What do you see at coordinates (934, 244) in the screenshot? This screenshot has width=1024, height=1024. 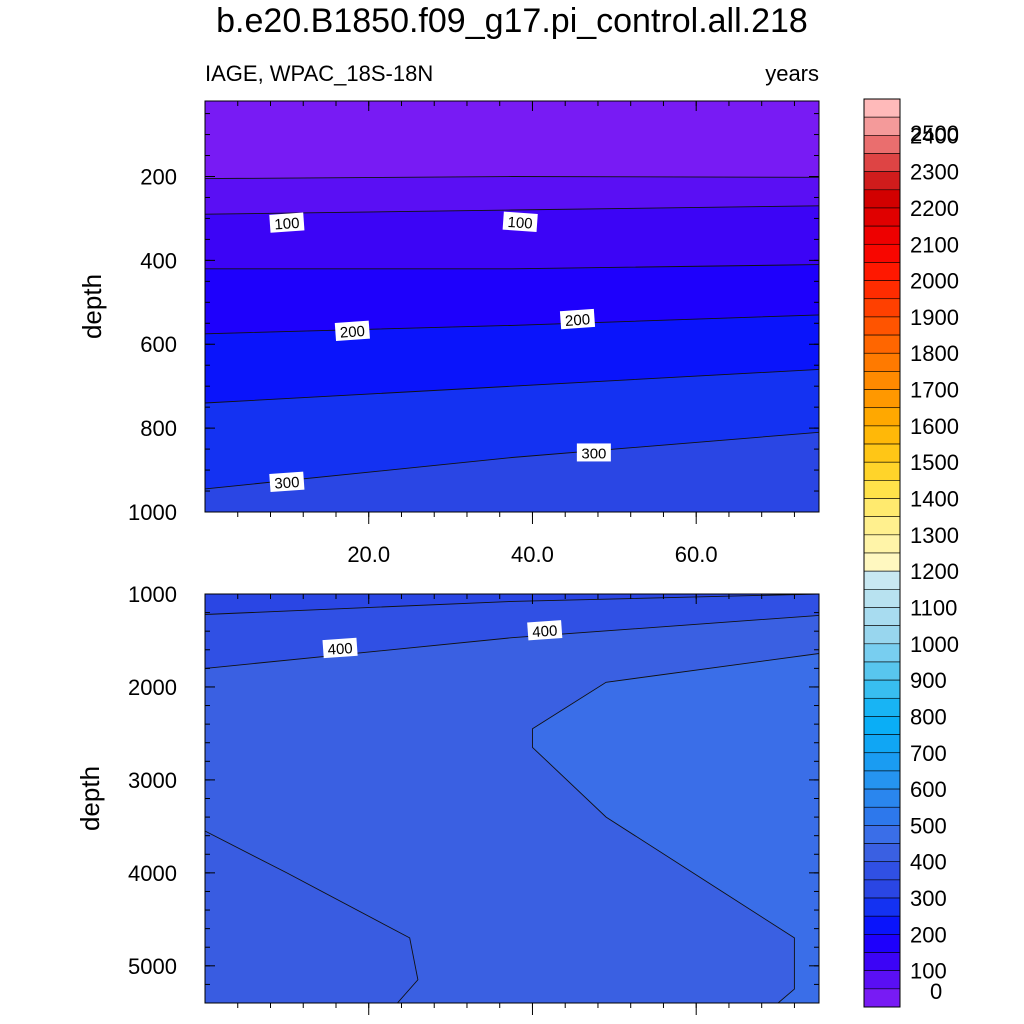 I see `colorbar-tick-label: 2100` at bounding box center [934, 244].